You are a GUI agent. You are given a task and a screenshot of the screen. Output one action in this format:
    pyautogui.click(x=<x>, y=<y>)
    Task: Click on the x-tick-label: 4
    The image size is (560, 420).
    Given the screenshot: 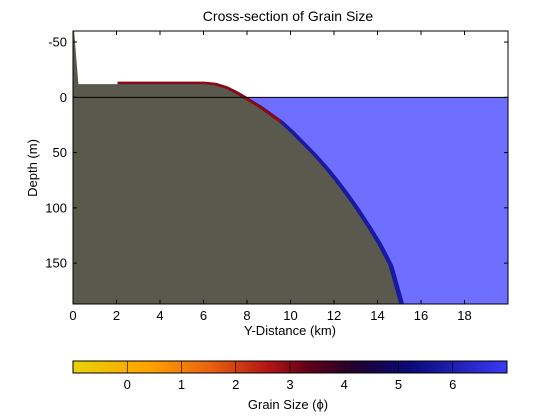 What is the action you would take?
    pyautogui.click(x=159, y=315)
    